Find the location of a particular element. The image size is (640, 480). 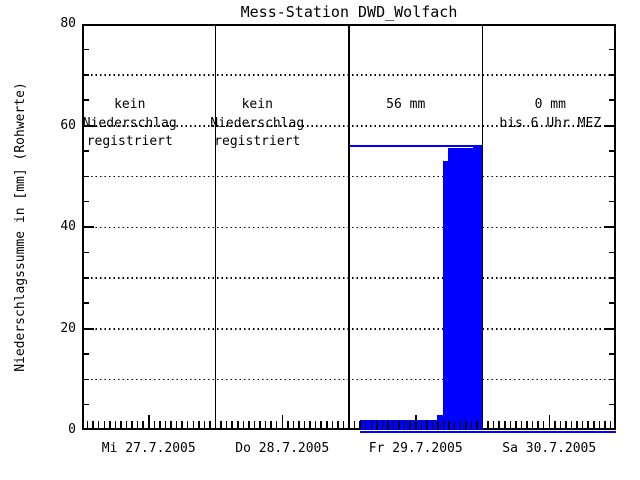

day-total-line is located at coordinates (416, 146).